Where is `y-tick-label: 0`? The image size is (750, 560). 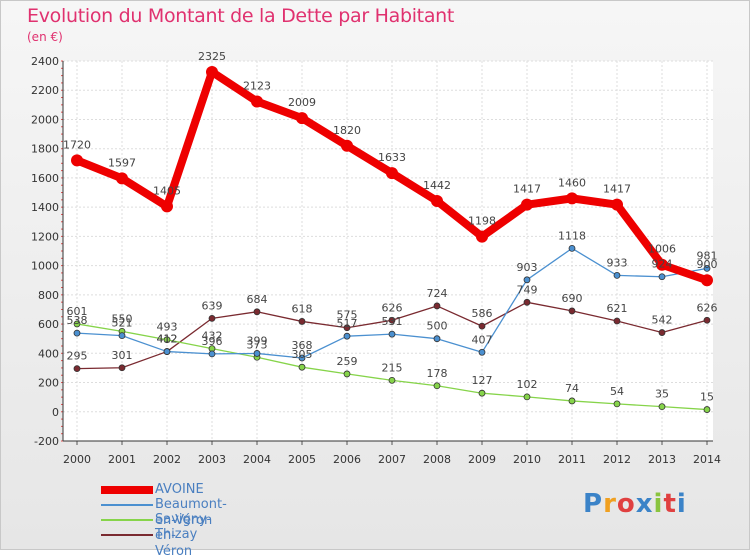
y-tick-label: 0 is located at coordinates (55, 412).